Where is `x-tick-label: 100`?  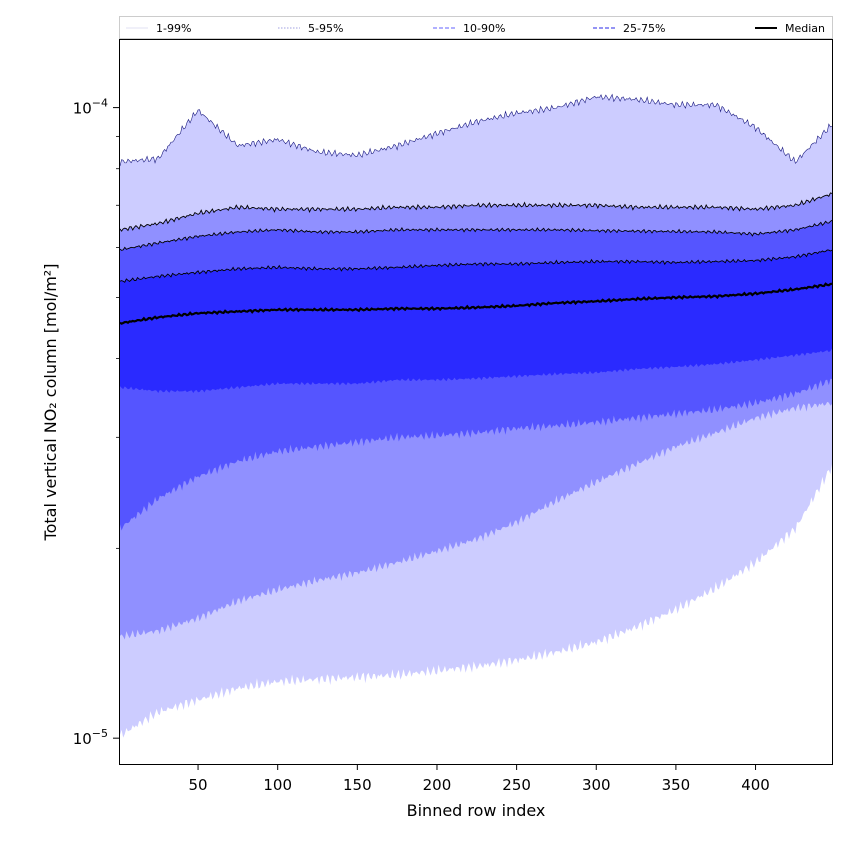 x-tick-label: 100 is located at coordinates (277, 785).